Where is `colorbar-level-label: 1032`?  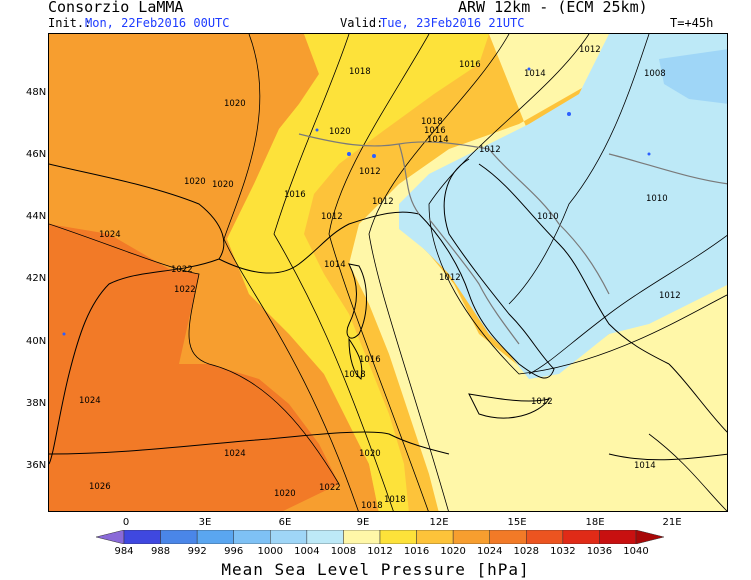 colorbar-level-label: 1032 is located at coordinates (563, 551).